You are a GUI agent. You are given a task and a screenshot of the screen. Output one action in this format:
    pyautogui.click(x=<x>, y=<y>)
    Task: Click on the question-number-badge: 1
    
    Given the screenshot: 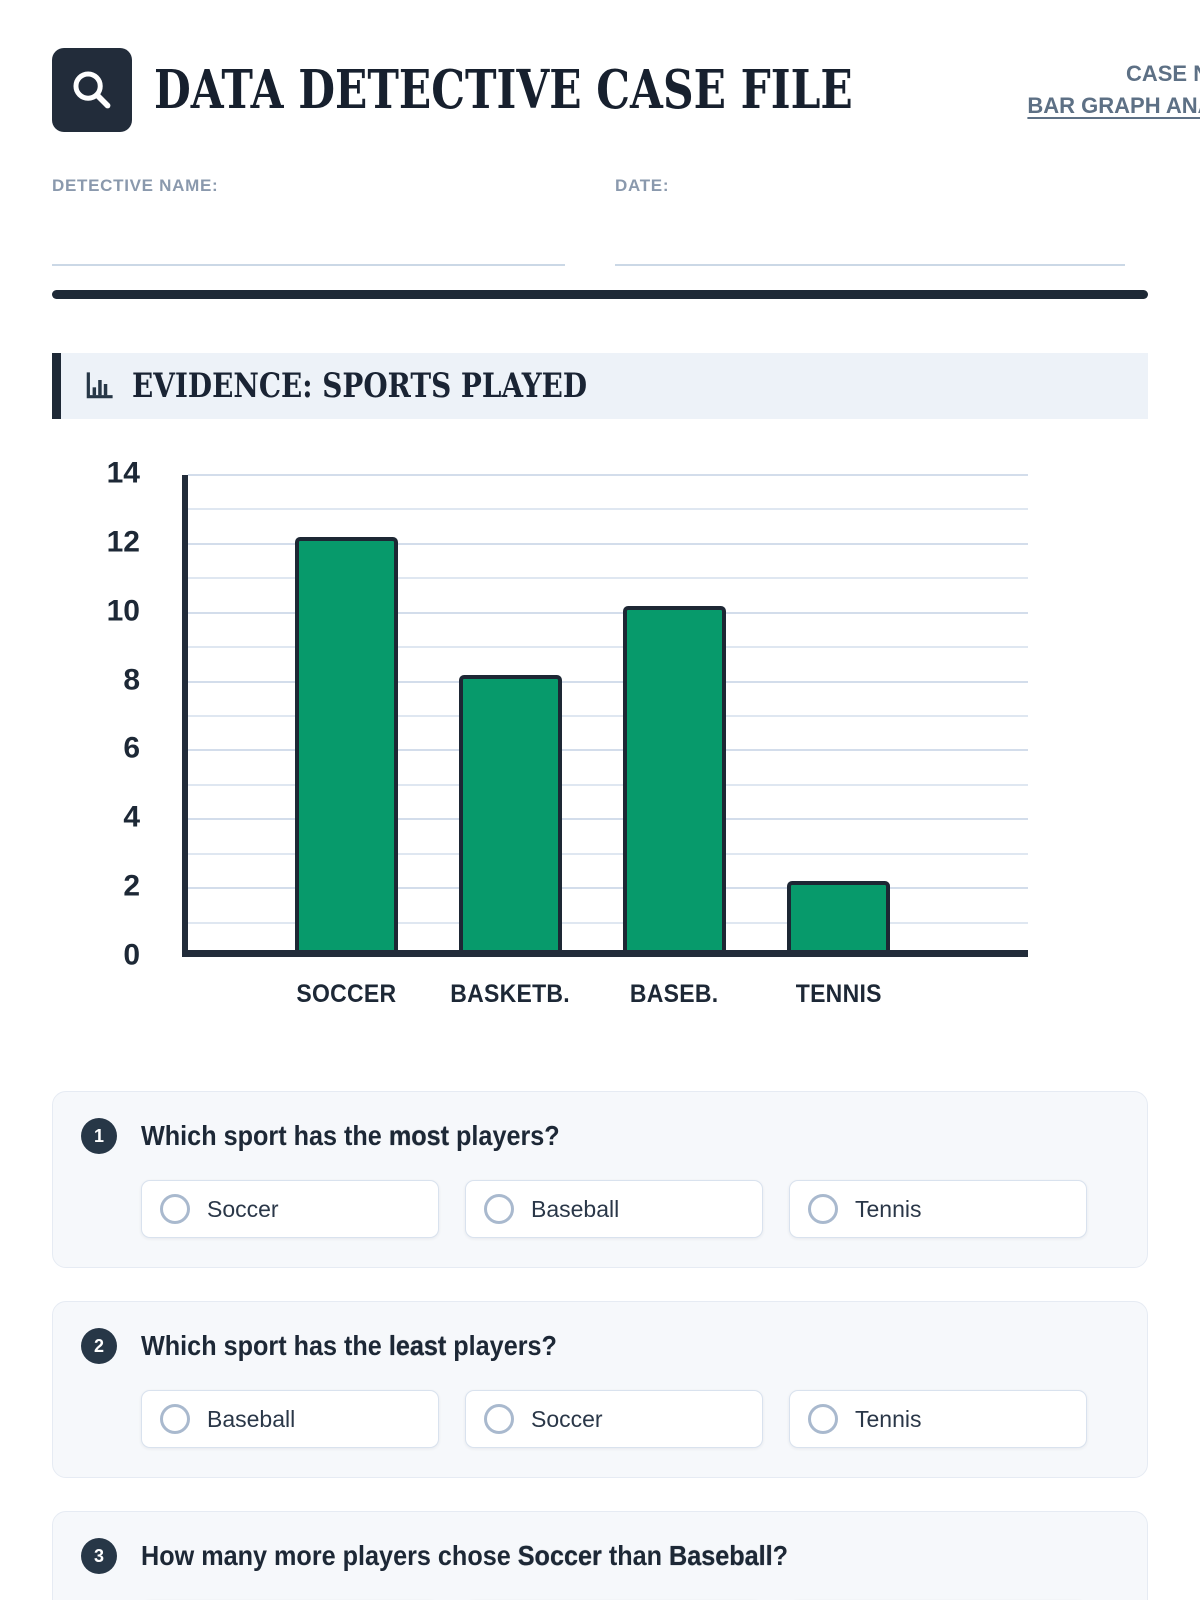 What is the action you would take?
    pyautogui.click(x=99, y=1136)
    